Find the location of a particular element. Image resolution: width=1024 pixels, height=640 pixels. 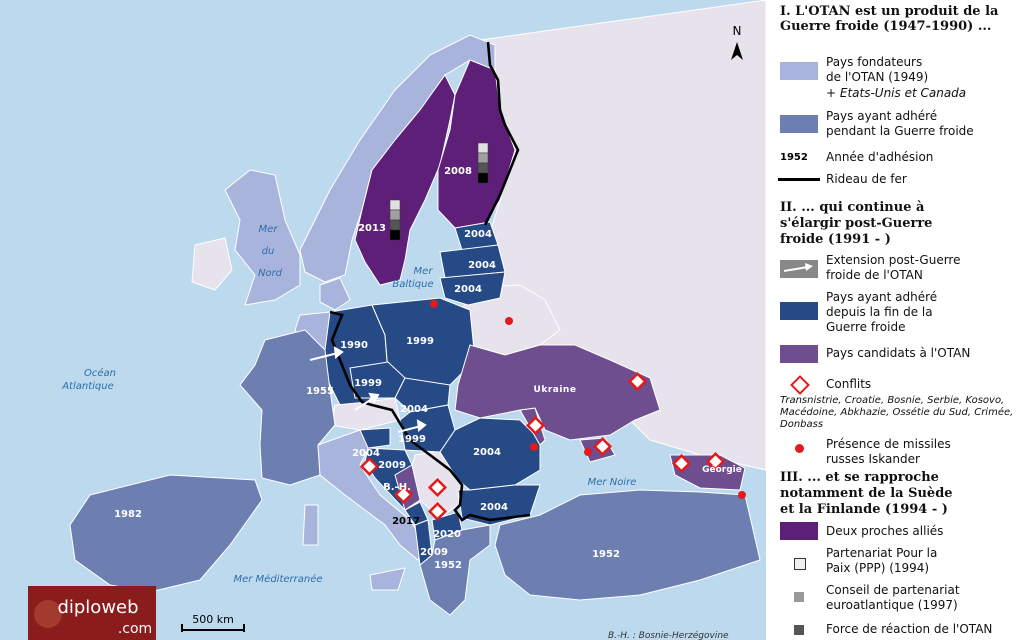

year-estonia: 2004 is located at coordinates (478, 234).